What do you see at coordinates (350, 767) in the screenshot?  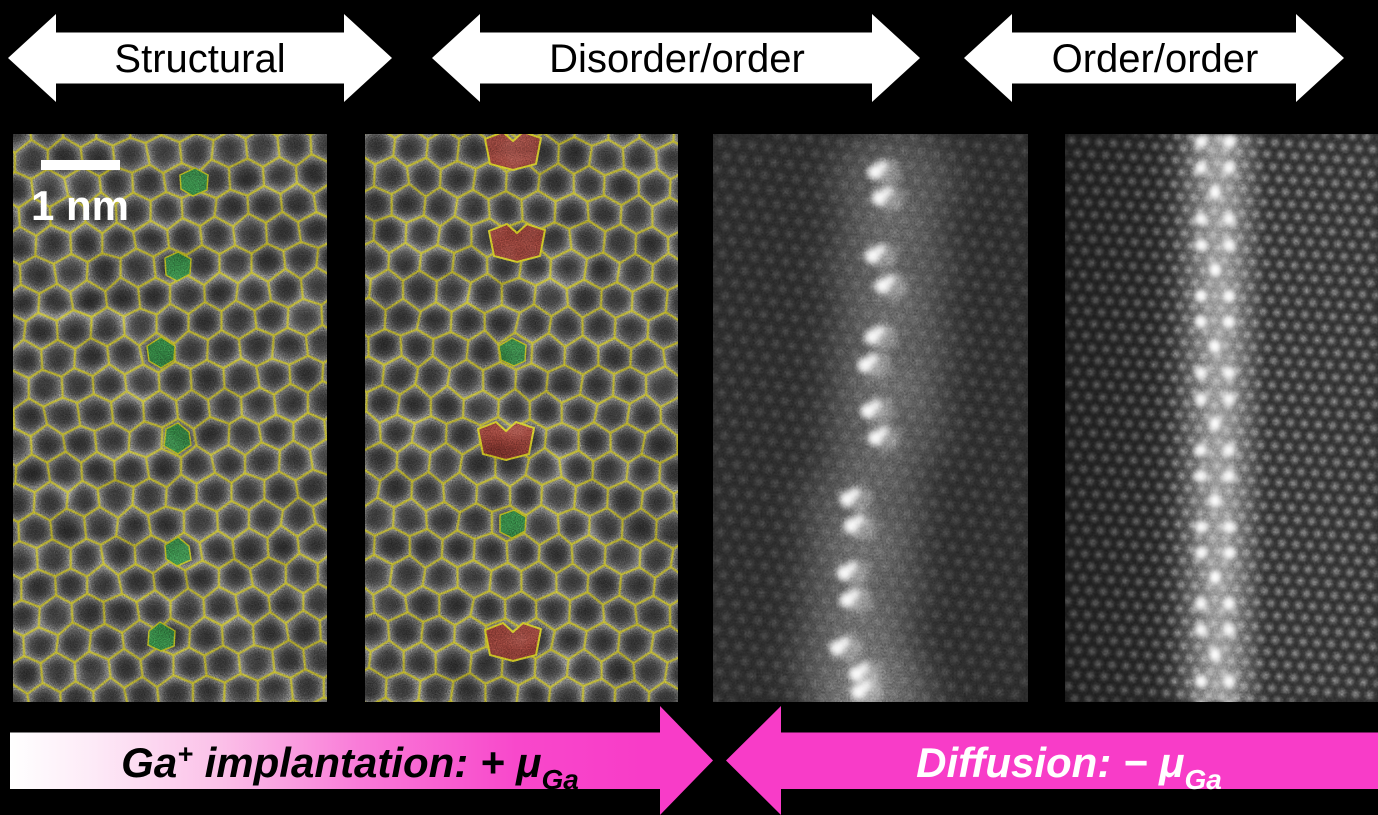 I see `svg-text: Ga+ implantation: + μGa` at bounding box center [350, 767].